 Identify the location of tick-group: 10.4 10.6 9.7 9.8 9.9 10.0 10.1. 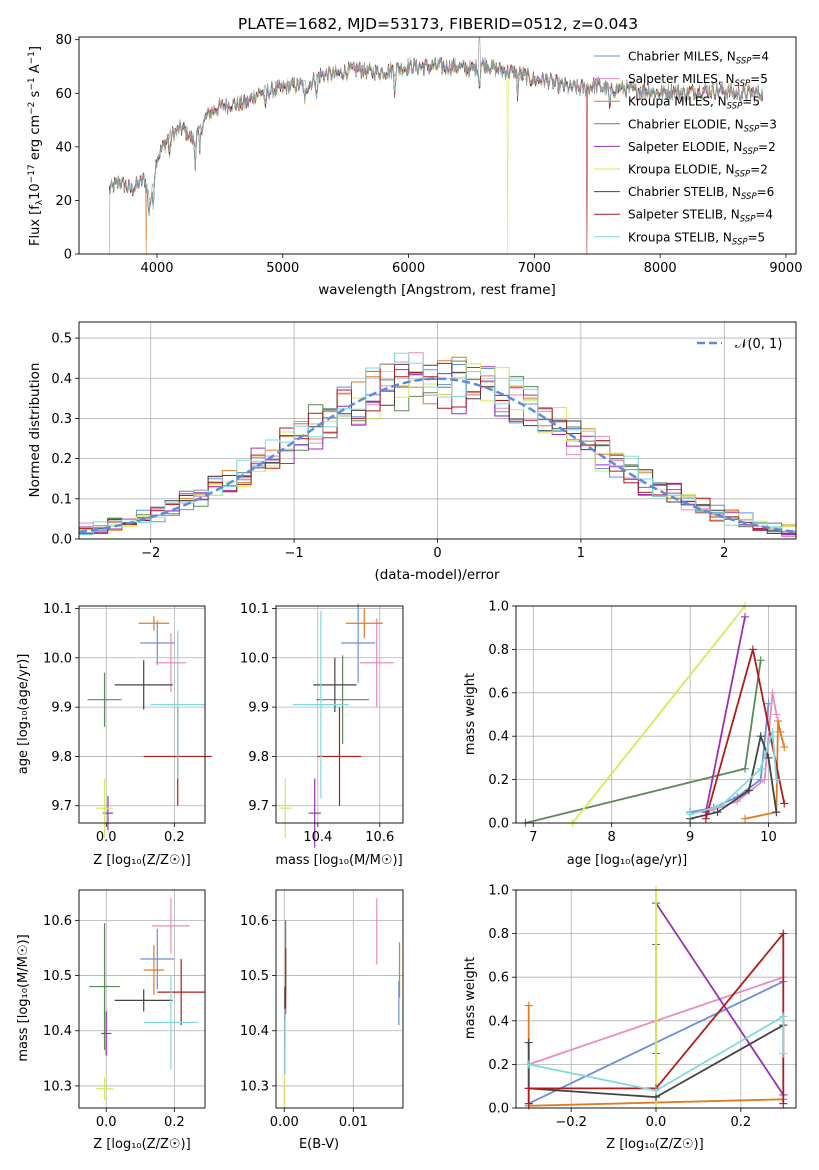
(317, 723).